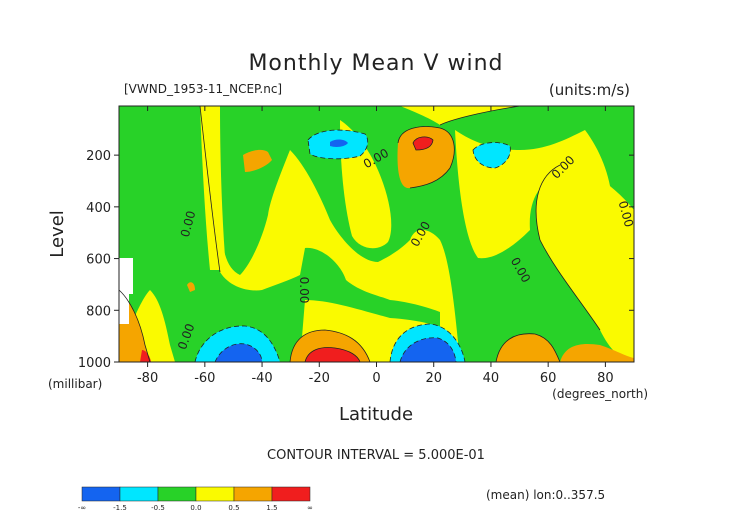 This screenshot has width=752, height=532. What do you see at coordinates (492, 155) in the screenshot?
I see `band-cyan-upper-north` at bounding box center [492, 155].